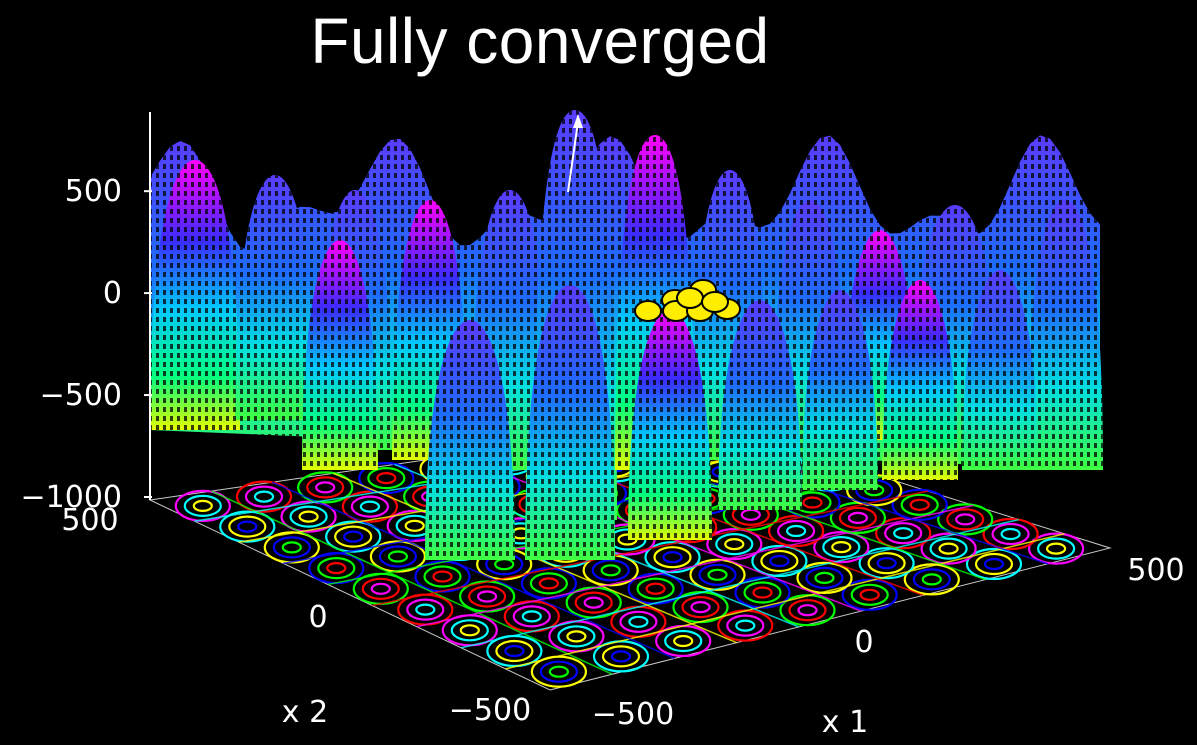  What do you see at coordinates (573, 157) in the screenshot?
I see `arrow-line` at bounding box center [573, 157].